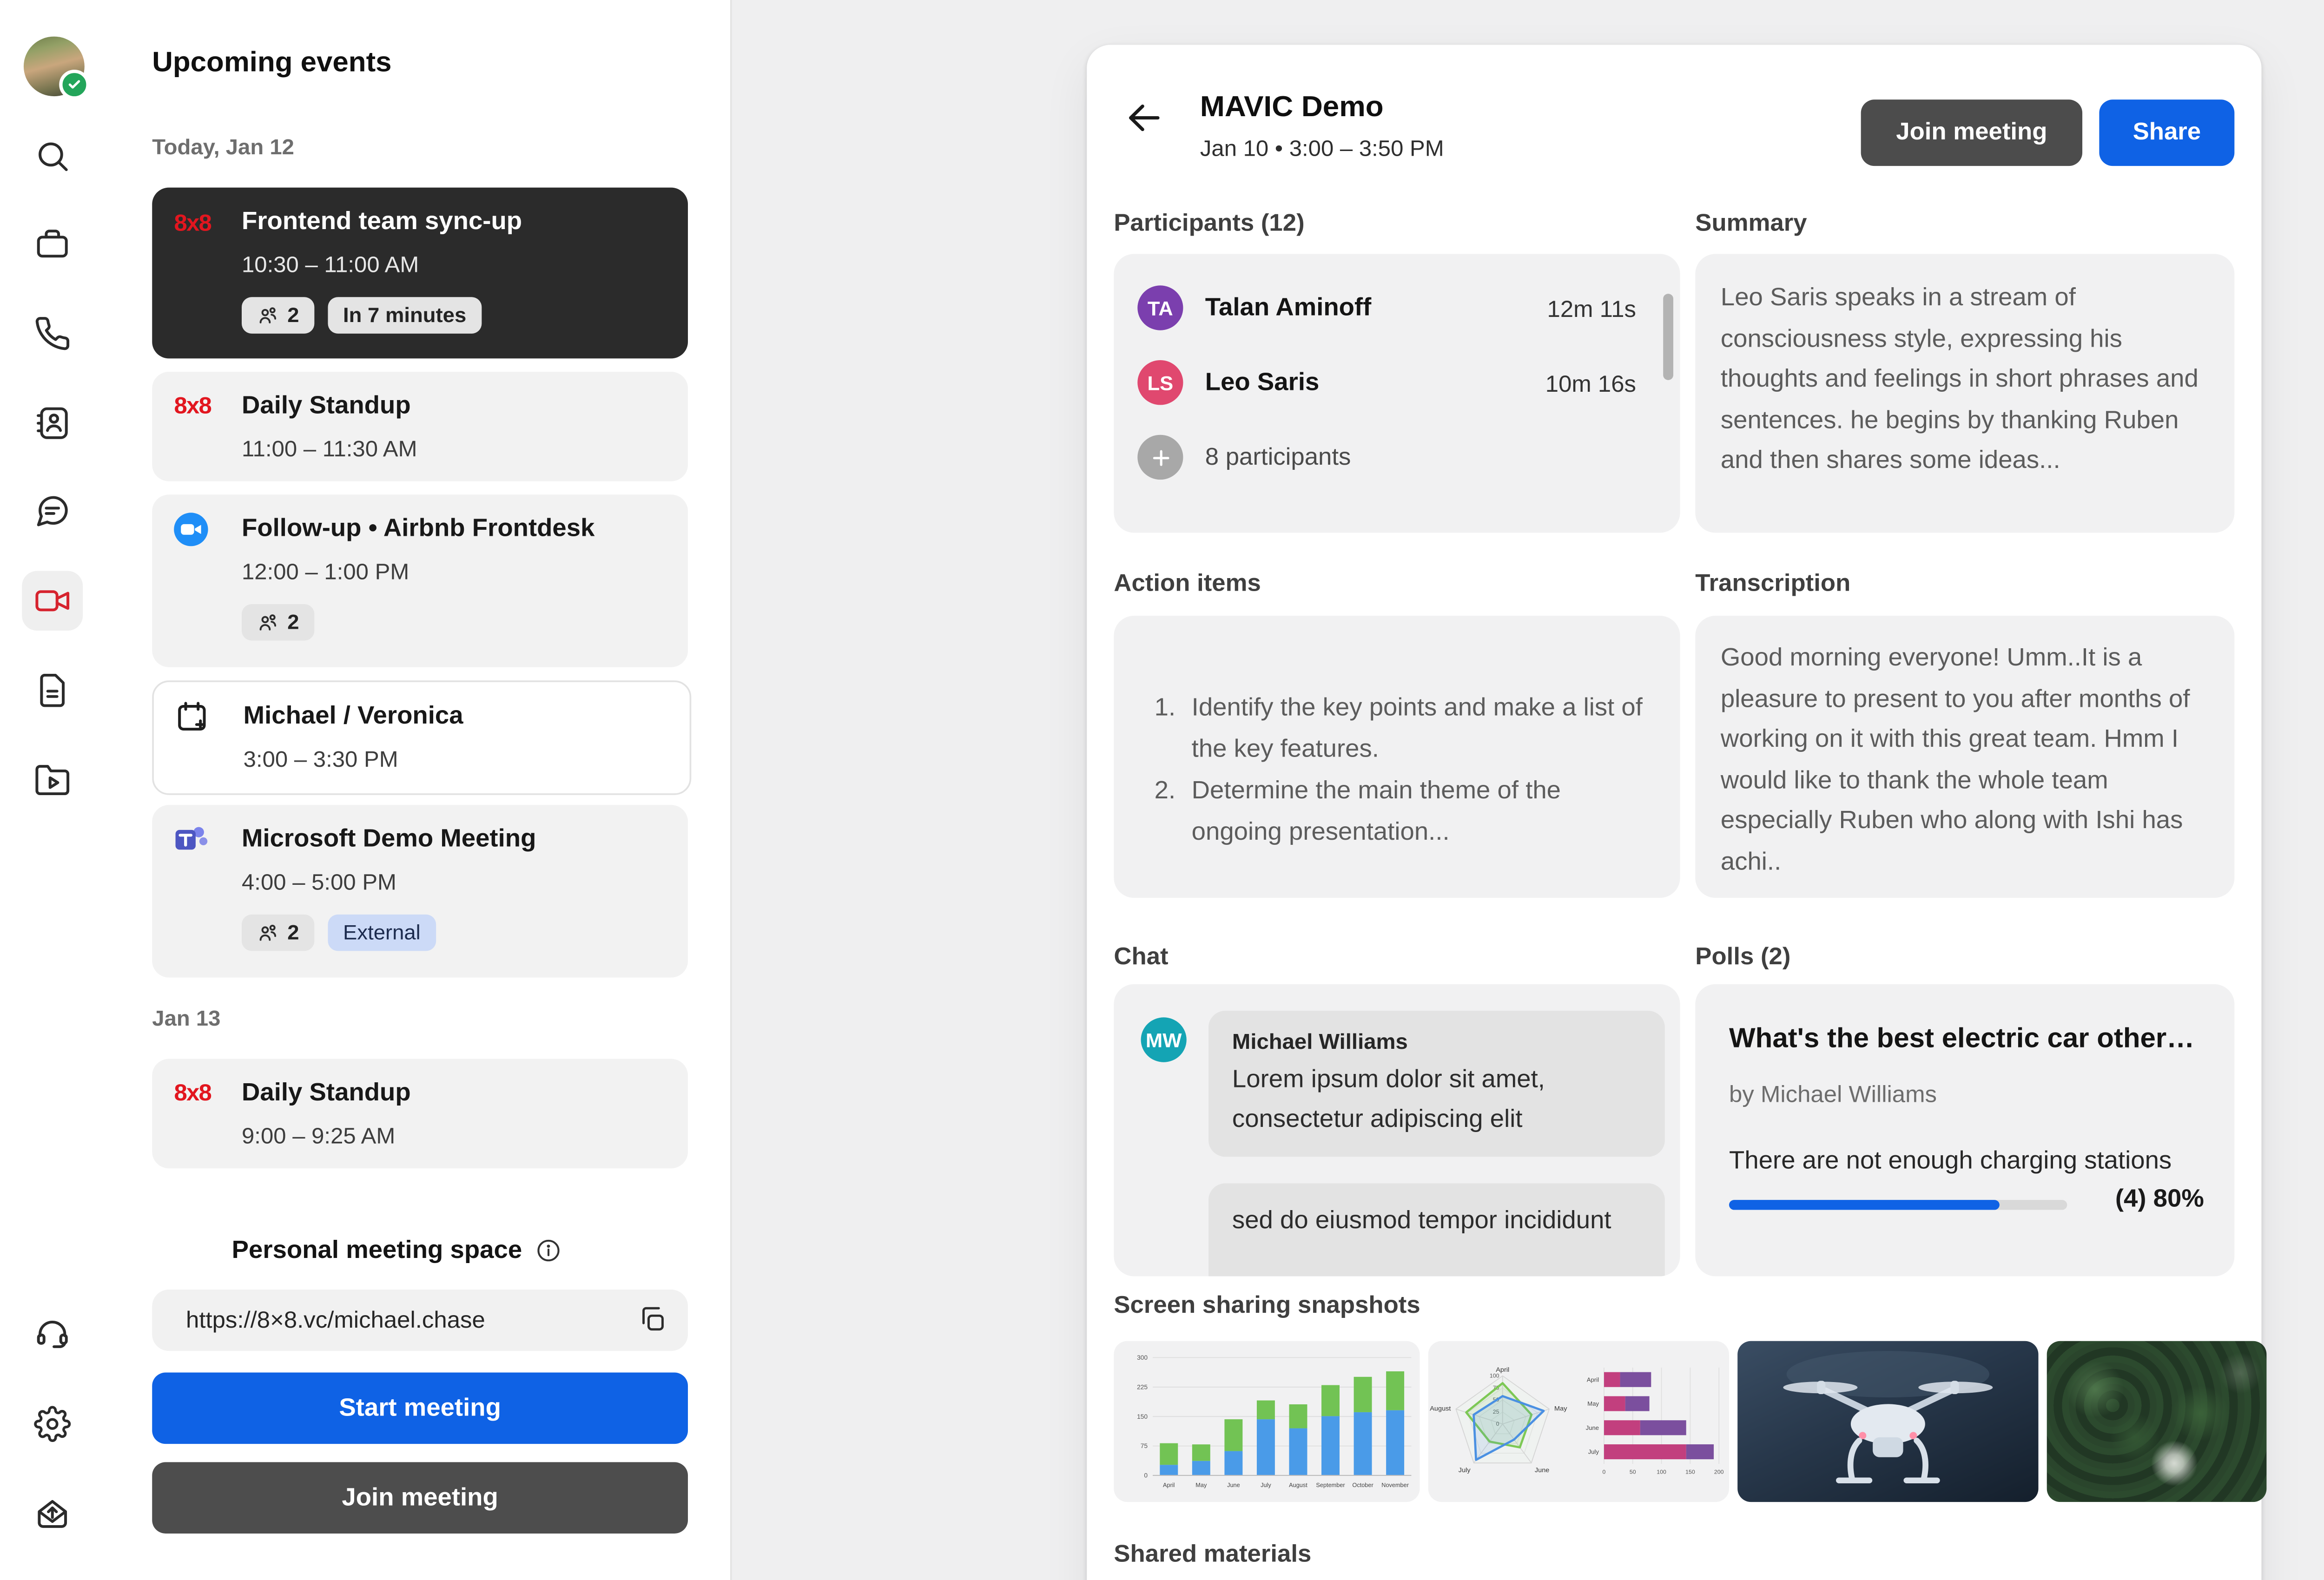 This screenshot has width=2324, height=1580. What do you see at coordinates (52, 511) in the screenshot?
I see `chat-icon` at bounding box center [52, 511].